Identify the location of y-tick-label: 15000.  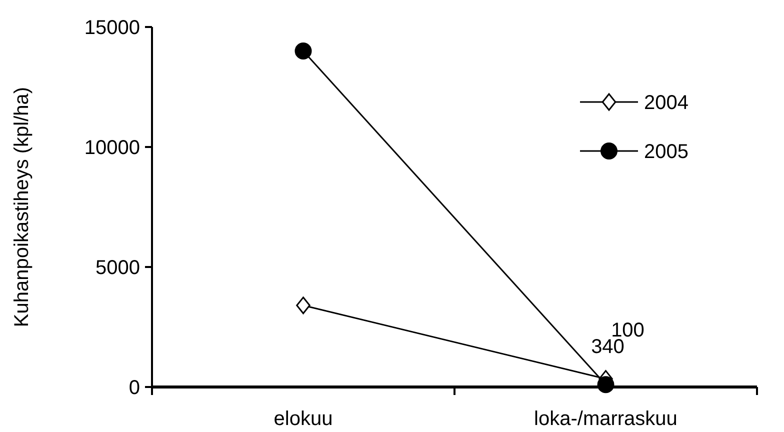
(112, 28).